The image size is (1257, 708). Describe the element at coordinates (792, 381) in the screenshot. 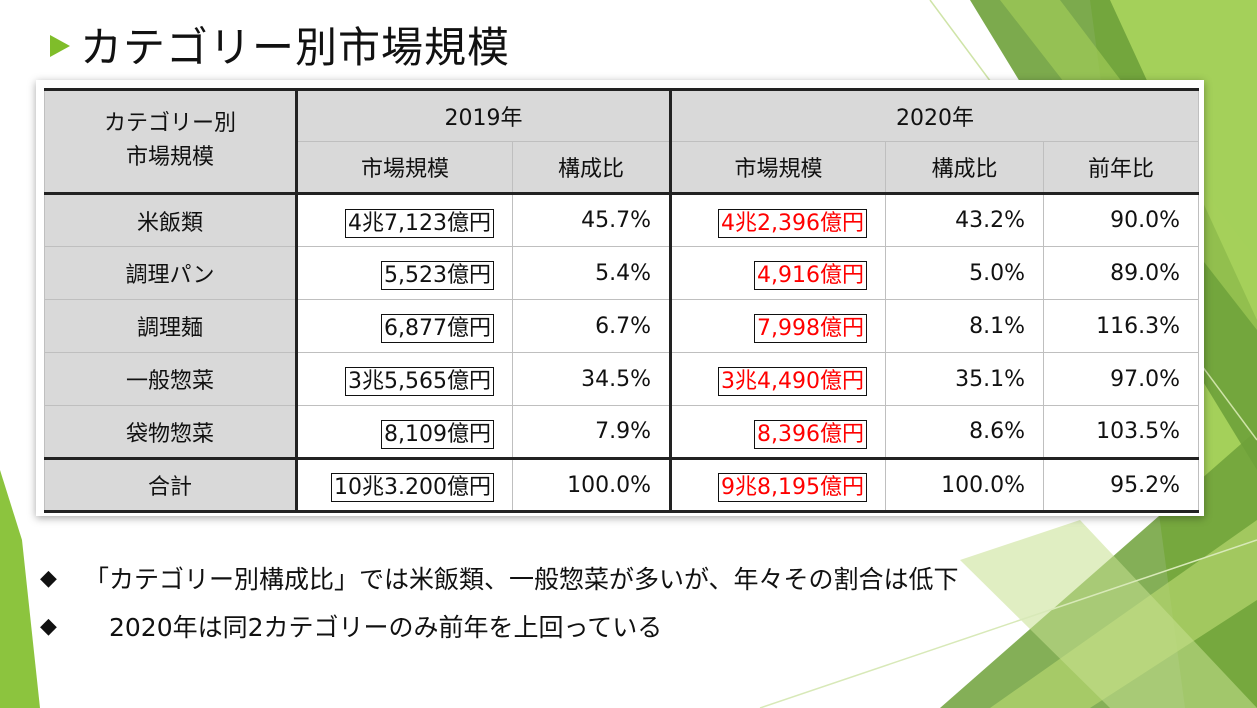

I see `size-2020: 3兆4,490億円` at that location.